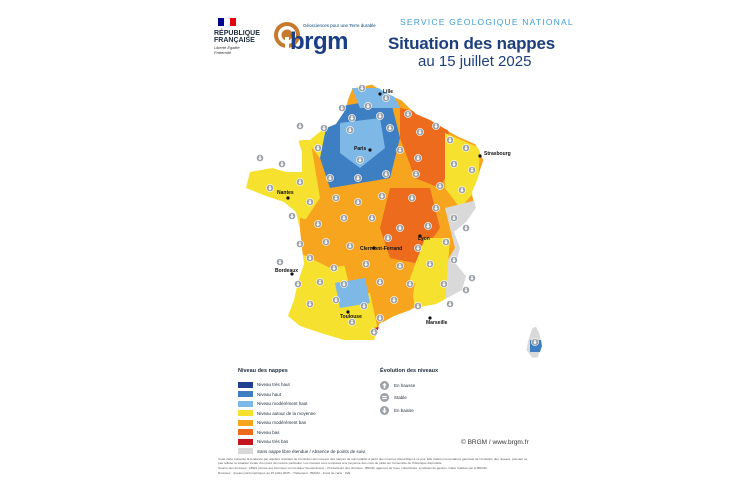 Image resolution: width=747 pixels, height=497 pixels. I want to click on city-label-toulouse: Toulouse, so click(351, 317).